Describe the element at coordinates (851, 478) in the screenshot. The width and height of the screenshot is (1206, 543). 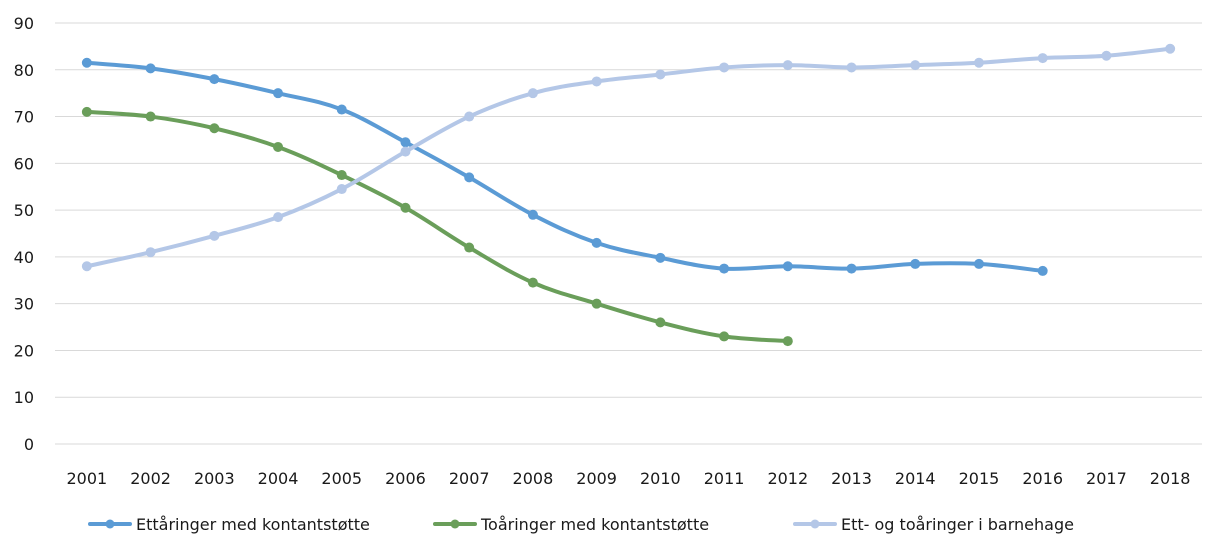
I see `x-tick-label: 2013` at that location.